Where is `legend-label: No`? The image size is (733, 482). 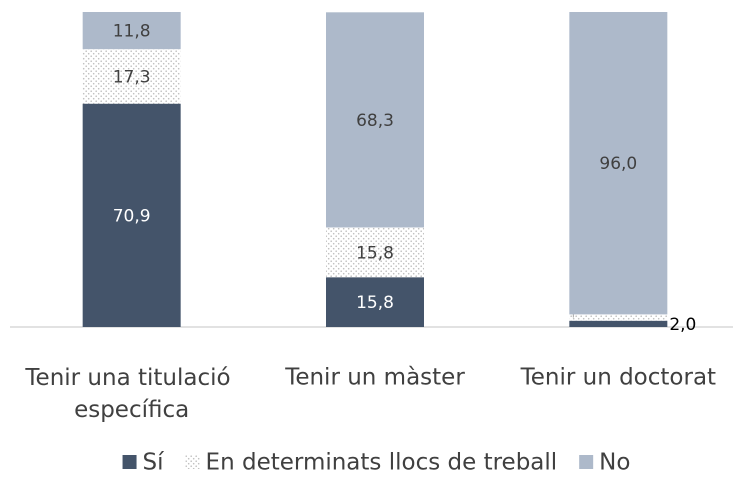 legend-label: No is located at coordinates (614, 463).